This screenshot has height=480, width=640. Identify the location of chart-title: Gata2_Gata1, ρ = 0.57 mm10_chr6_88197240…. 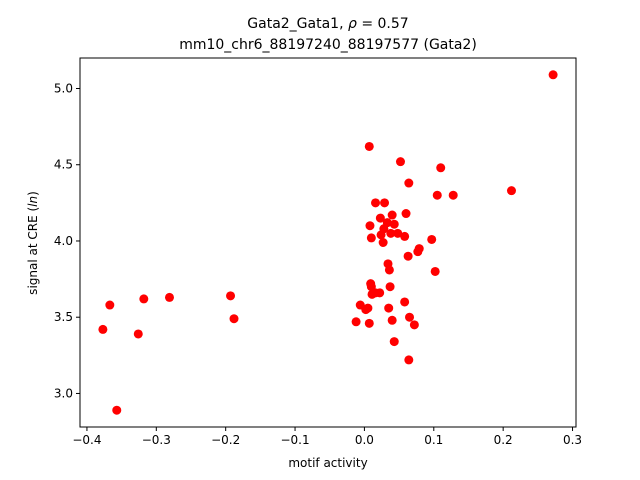
(328, 34).